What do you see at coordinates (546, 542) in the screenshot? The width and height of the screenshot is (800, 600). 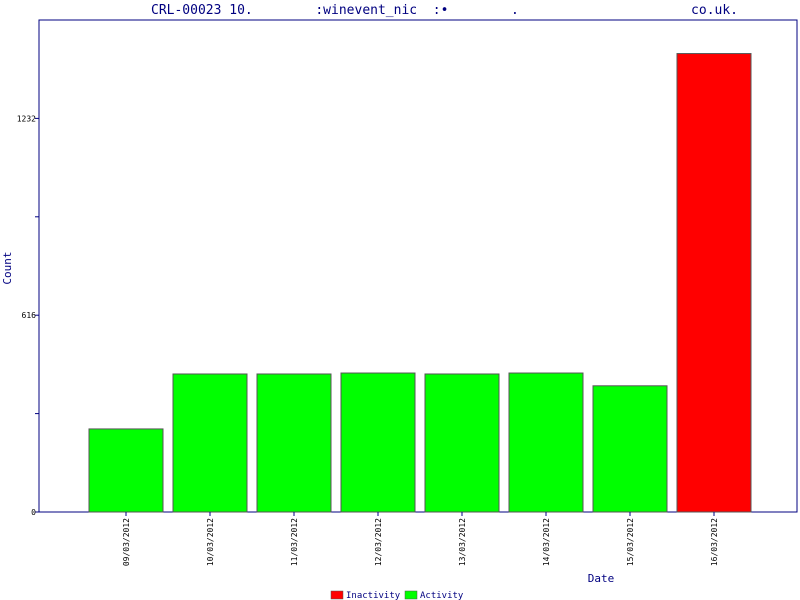 I see `x-tick-label: 14/03/2012` at bounding box center [546, 542].